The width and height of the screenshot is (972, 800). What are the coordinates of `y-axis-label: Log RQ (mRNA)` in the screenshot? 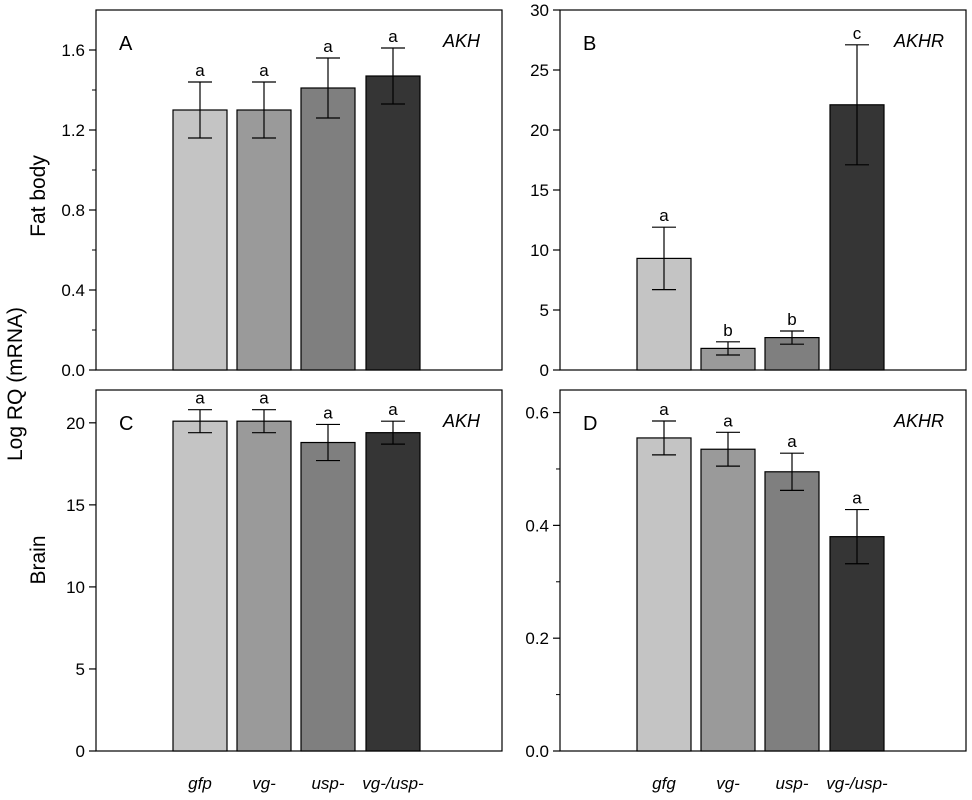 It's located at (15, 384).